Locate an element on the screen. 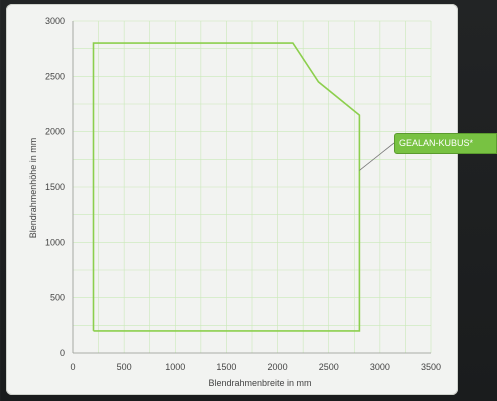 The height and width of the screenshot is (401, 497). x-tick-label: 3000 is located at coordinates (380, 367).